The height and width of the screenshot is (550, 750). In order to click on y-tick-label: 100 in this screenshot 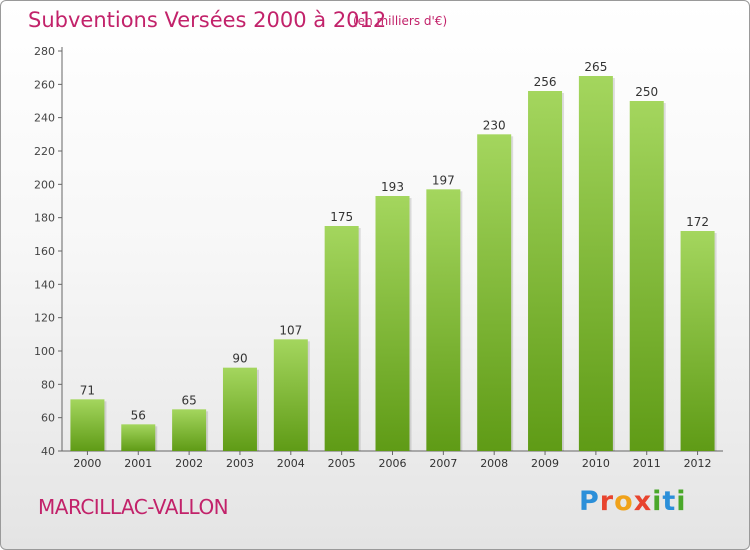, I will do `click(44, 351)`.